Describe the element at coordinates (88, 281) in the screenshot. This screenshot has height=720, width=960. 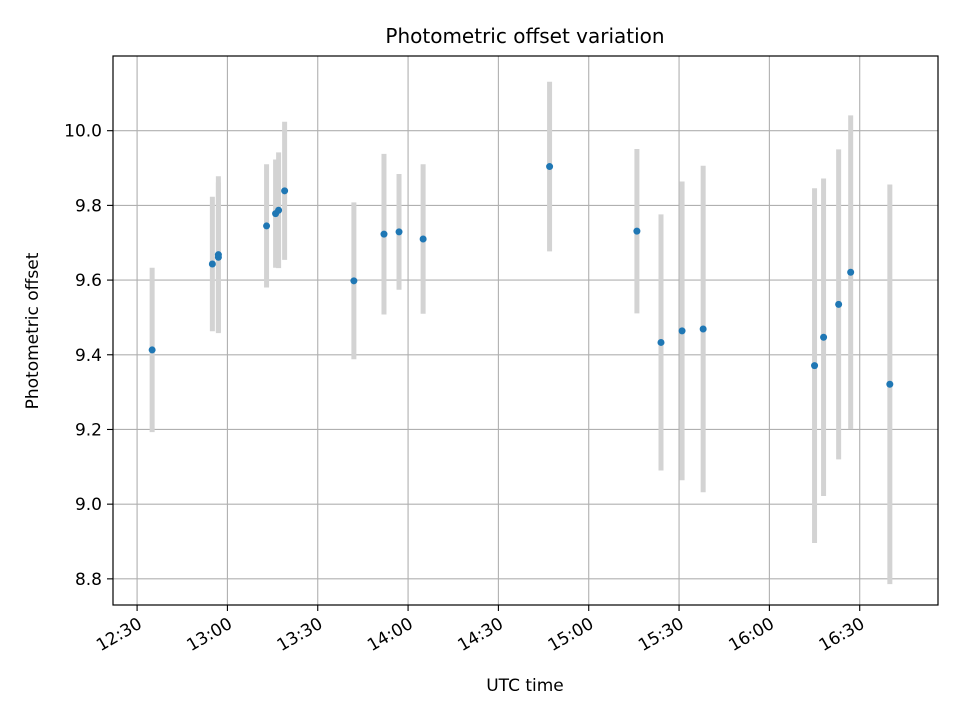
I see `y-tick-label: 9.6` at that location.